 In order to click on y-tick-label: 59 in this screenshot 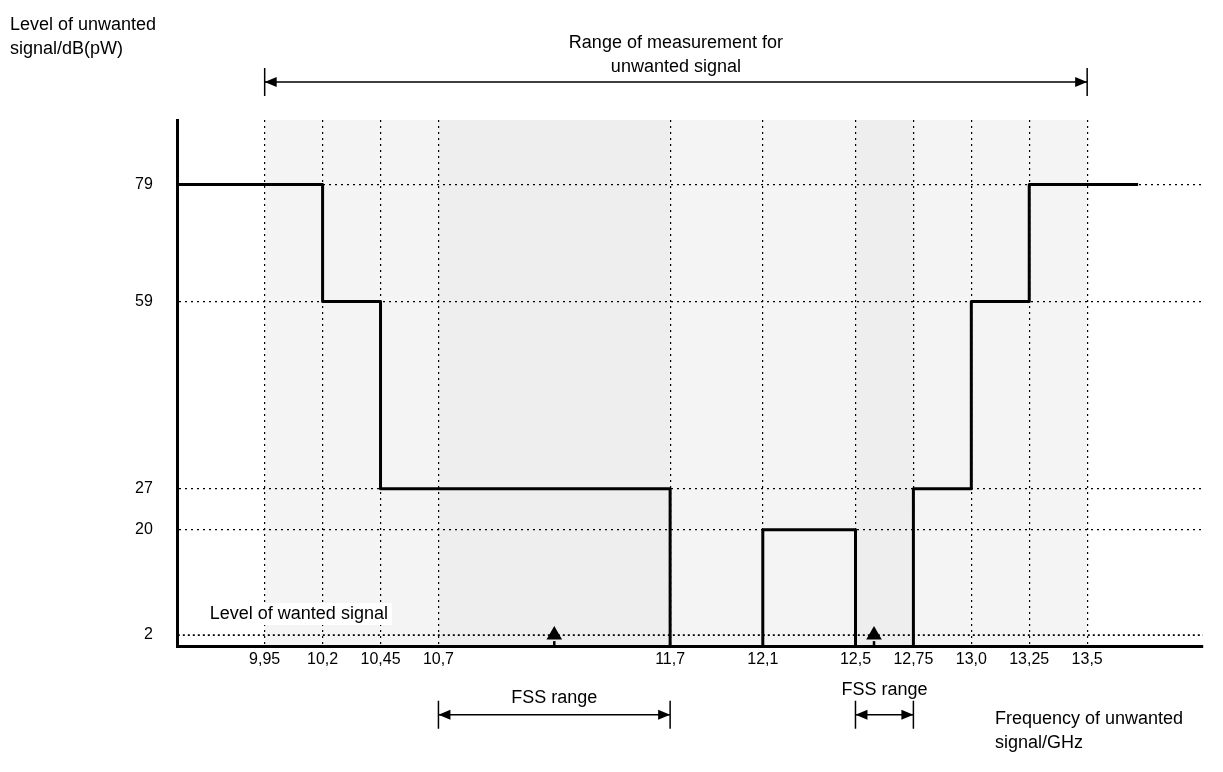, I will do `click(144, 300)`.